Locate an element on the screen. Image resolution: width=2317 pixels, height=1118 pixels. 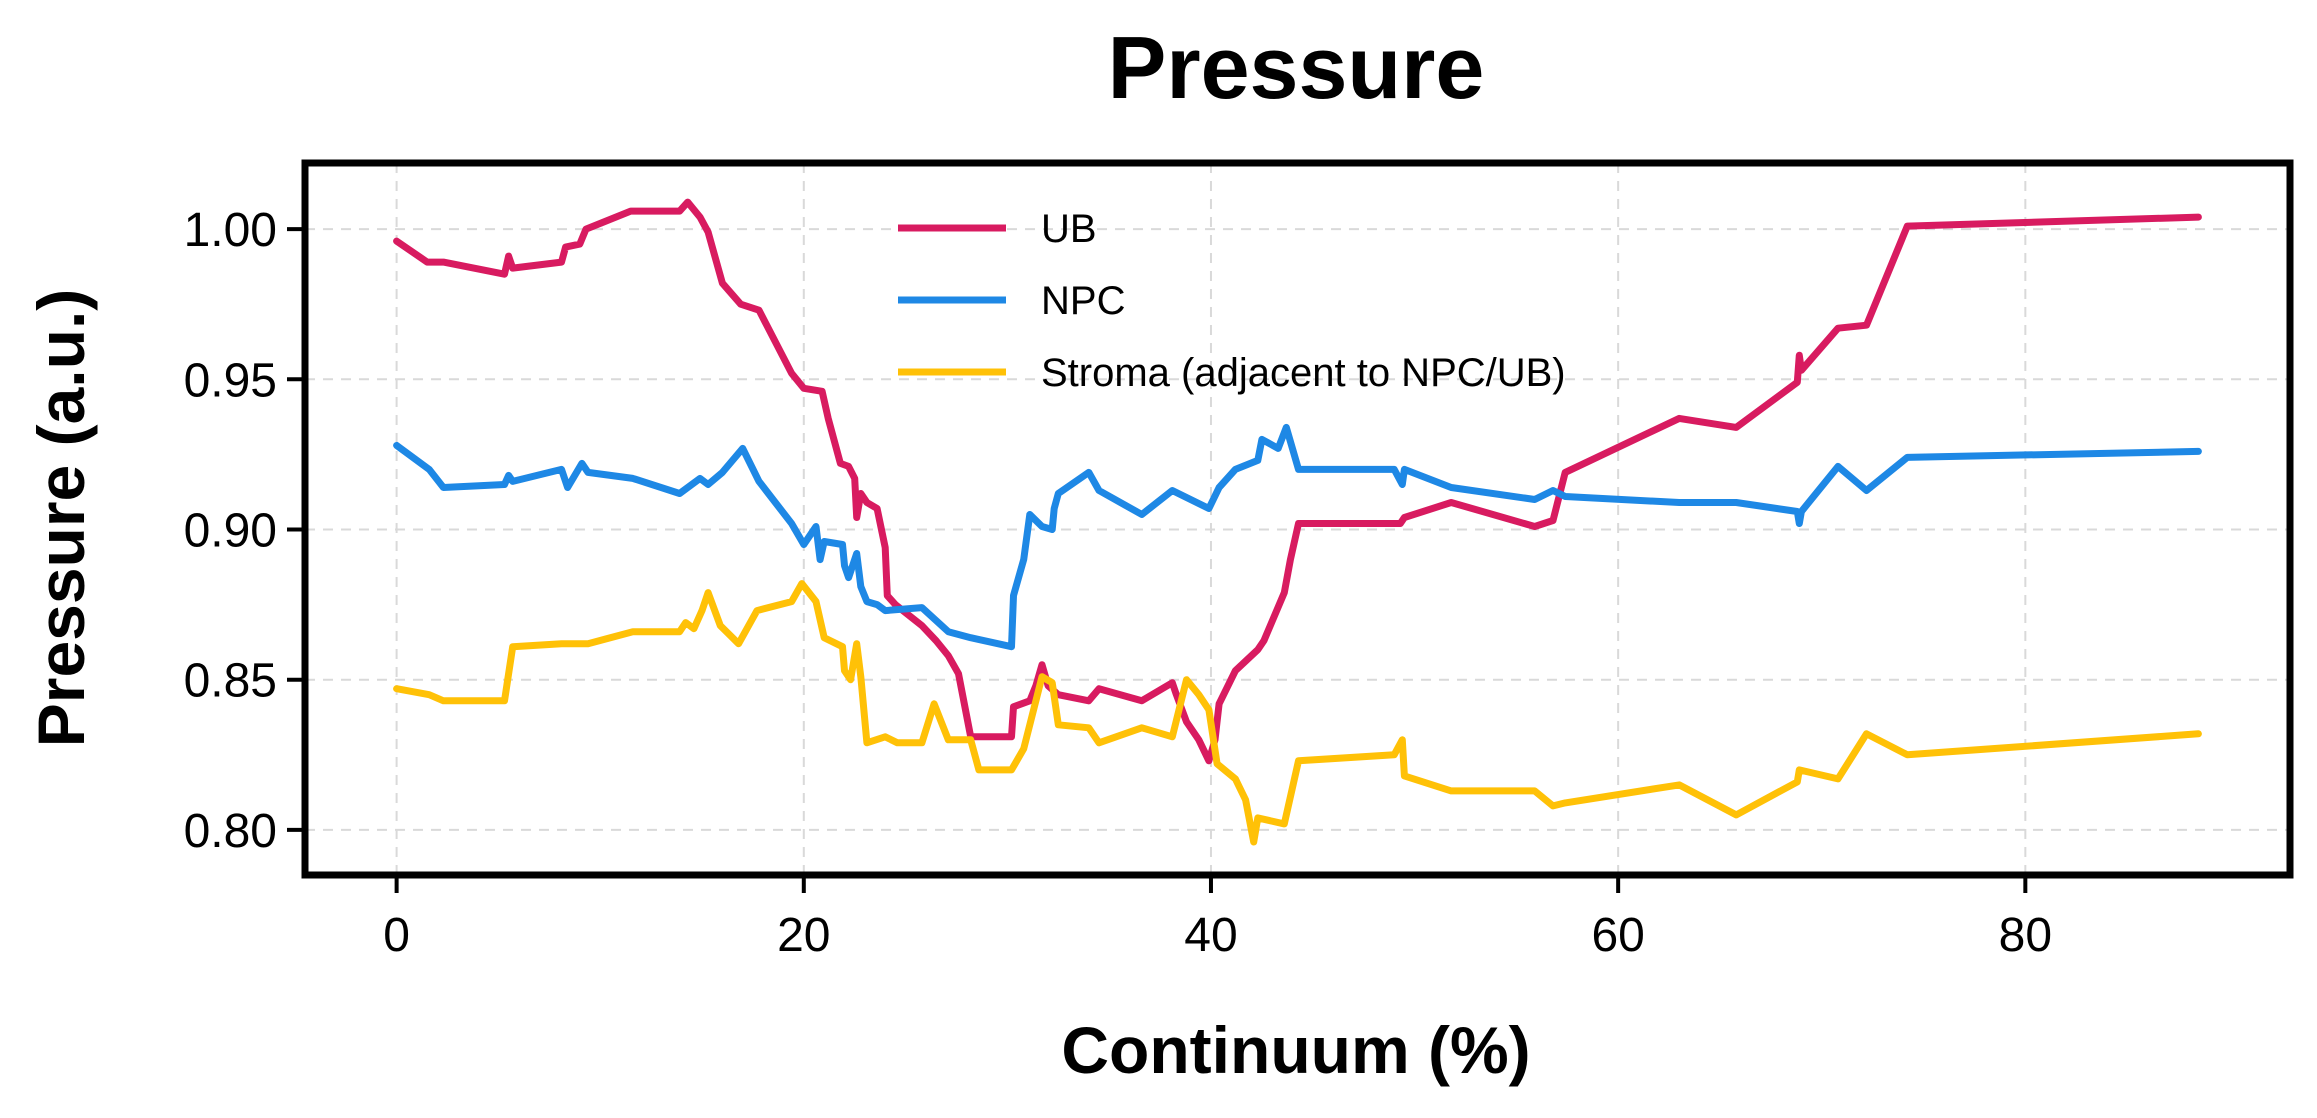
x-tick-label: 80 is located at coordinates (2025, 935).